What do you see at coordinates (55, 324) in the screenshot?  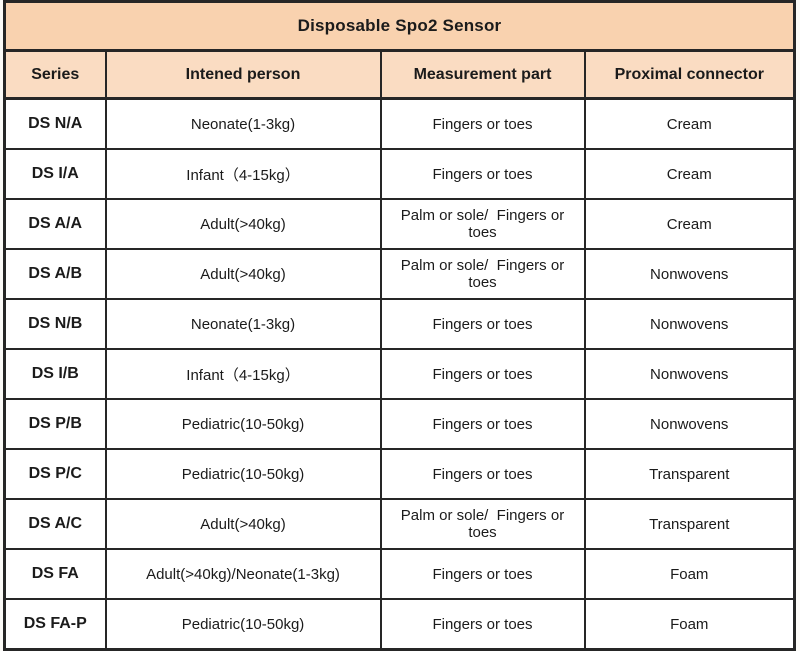 I see `series-cell: DS N/B` at bounding box center [55, 324].